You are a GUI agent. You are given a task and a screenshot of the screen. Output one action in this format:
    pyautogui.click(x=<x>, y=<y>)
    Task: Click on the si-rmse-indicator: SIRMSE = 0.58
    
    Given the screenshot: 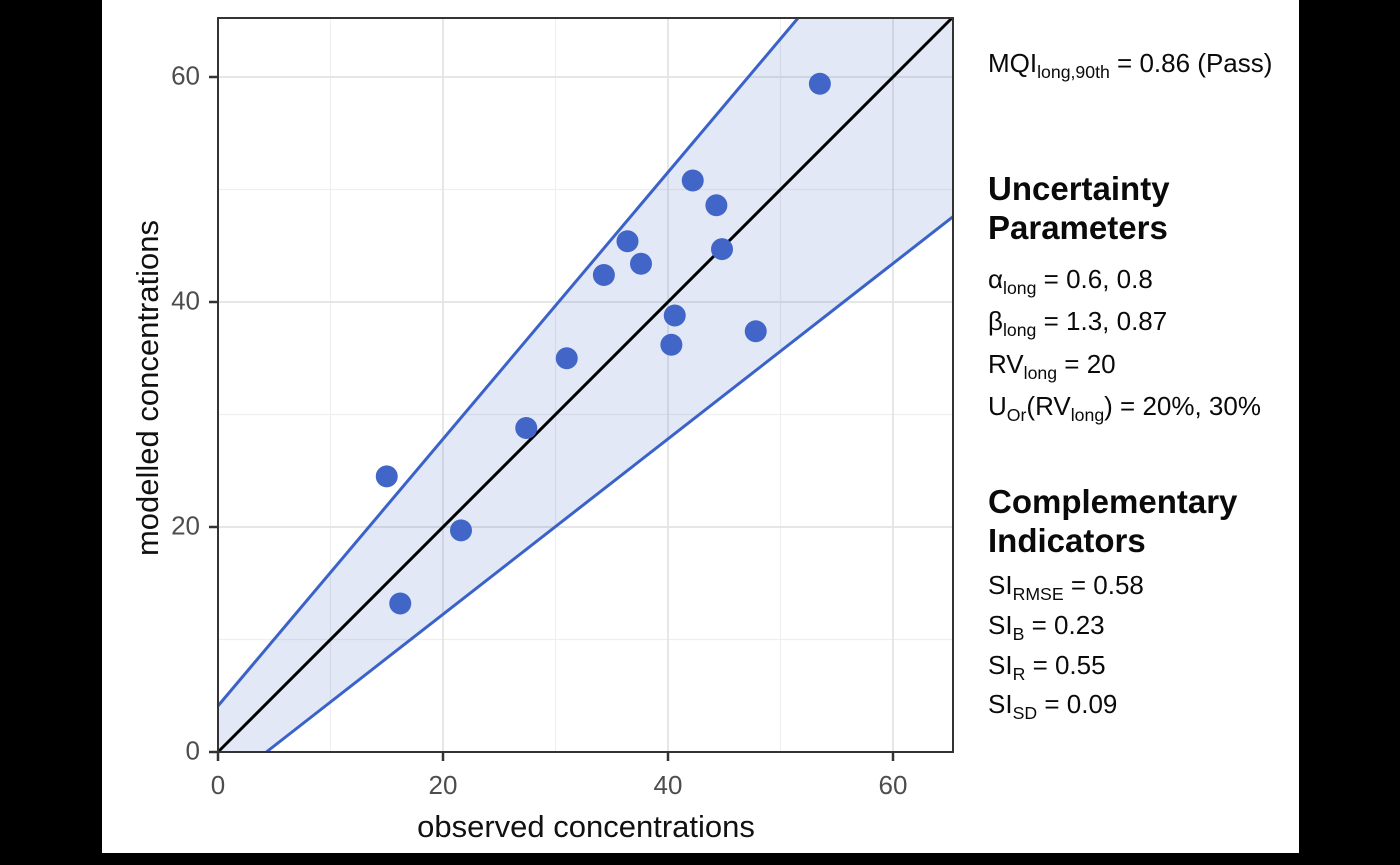 What is the action you would take?
    pyautogui.click(x=1066, y=587)
    